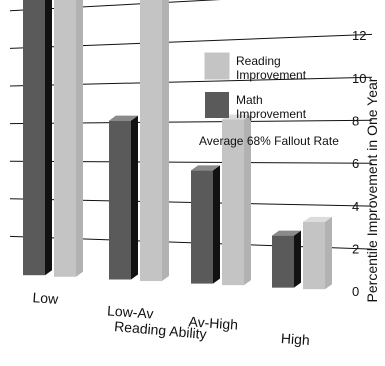 The image size is (385, 366). I want to click on legend-swatch-reading, so click(217, 66).